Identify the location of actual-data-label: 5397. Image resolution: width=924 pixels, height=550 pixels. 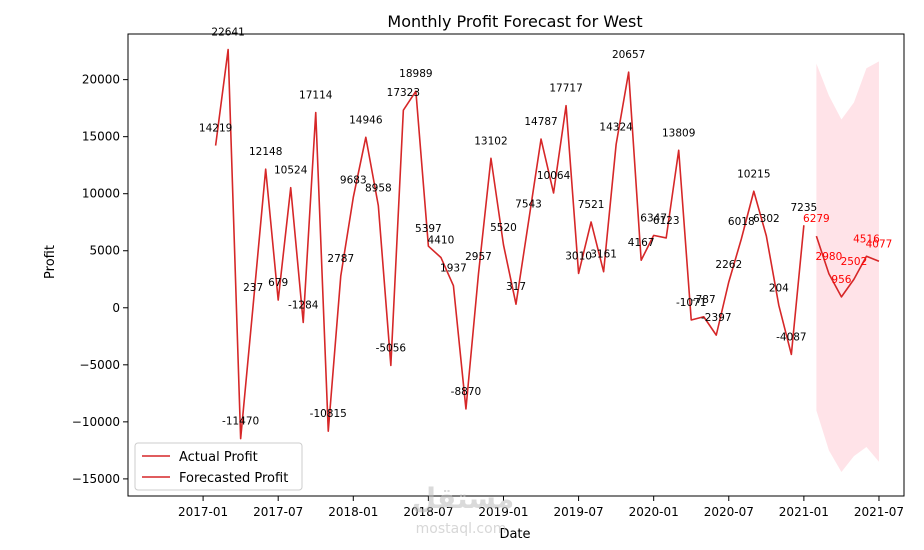
(428, 229).